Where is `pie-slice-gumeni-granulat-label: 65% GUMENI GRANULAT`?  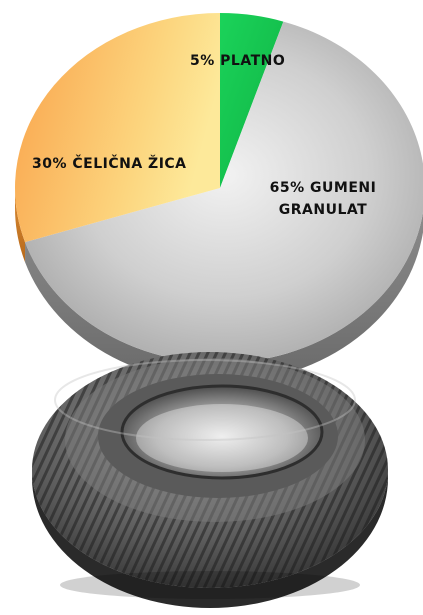 pie-slice-gumeni-granulat-label: 65% GUMENI GRANULAT is located at coordinates (323, 199).